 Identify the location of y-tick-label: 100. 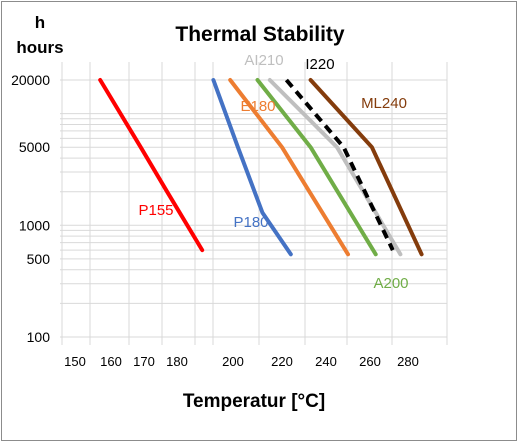
(39, 337).